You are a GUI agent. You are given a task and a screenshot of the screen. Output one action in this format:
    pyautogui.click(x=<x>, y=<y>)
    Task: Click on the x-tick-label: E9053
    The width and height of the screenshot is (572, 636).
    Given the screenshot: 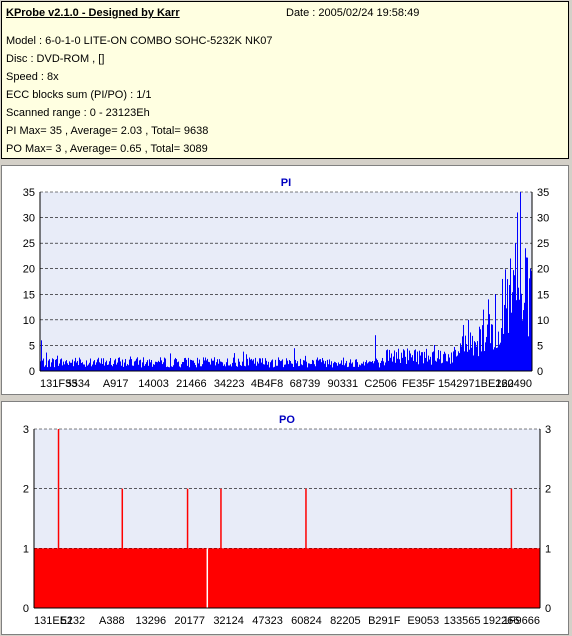 What is the action you would take?
    pyautogui.click(x=423, y=621)
    